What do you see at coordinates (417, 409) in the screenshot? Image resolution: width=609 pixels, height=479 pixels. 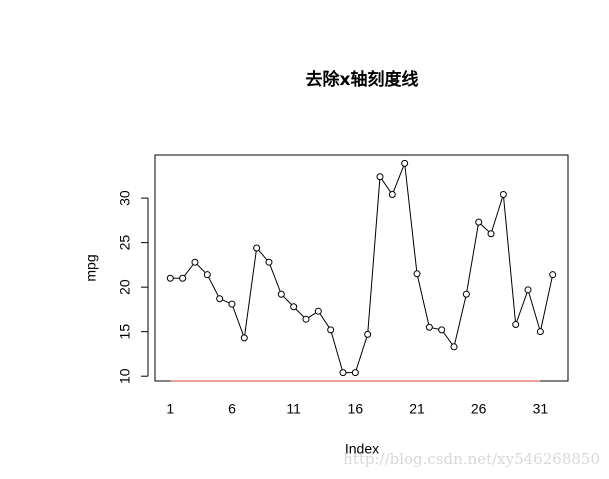 I see `x-tick-label: 21` at bounding box center [417, 409].